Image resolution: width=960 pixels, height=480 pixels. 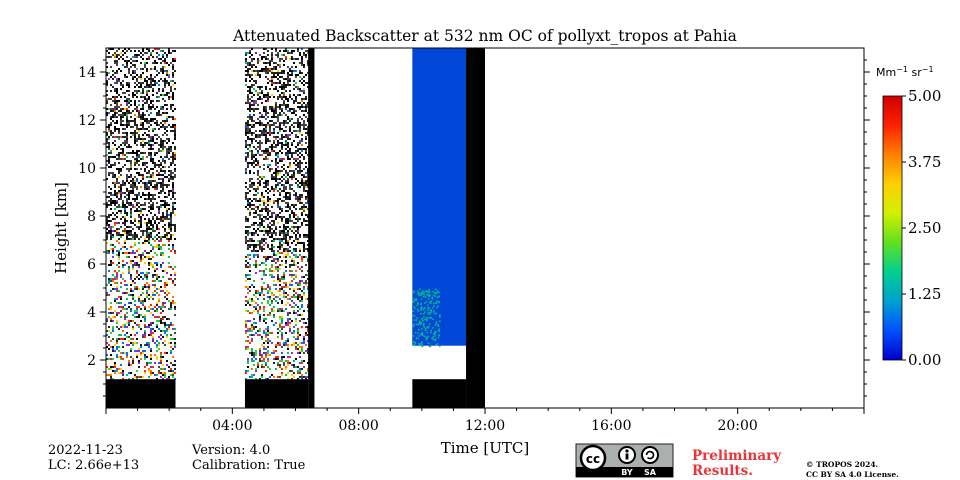 I want to click on noisy-profile-1-blocked, so click(x=141, y=393).